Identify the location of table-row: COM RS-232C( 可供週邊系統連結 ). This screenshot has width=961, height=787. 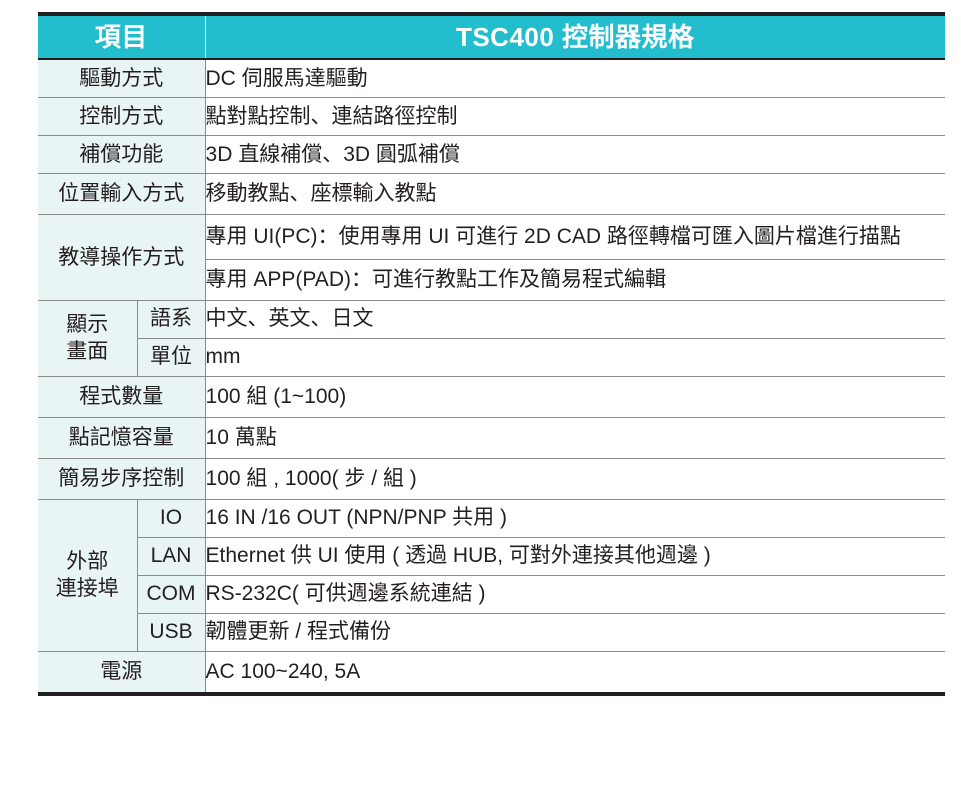
(492, 594).